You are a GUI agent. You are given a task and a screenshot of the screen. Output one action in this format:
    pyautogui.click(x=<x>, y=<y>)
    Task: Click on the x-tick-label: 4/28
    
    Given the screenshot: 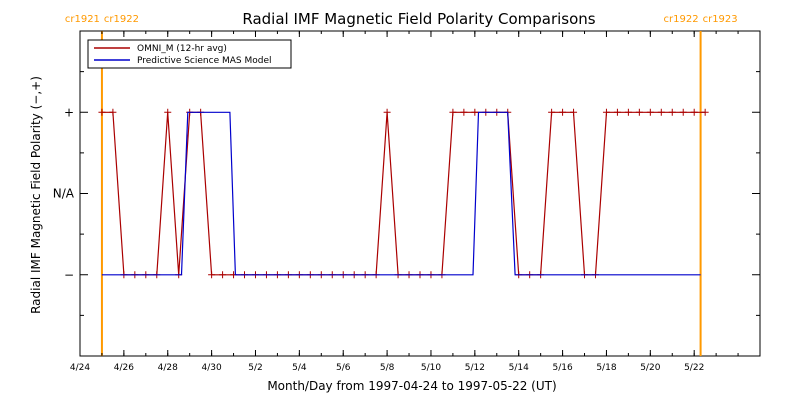 What is the action you would take?
    pyautogui.click(x=168, y=368)
    